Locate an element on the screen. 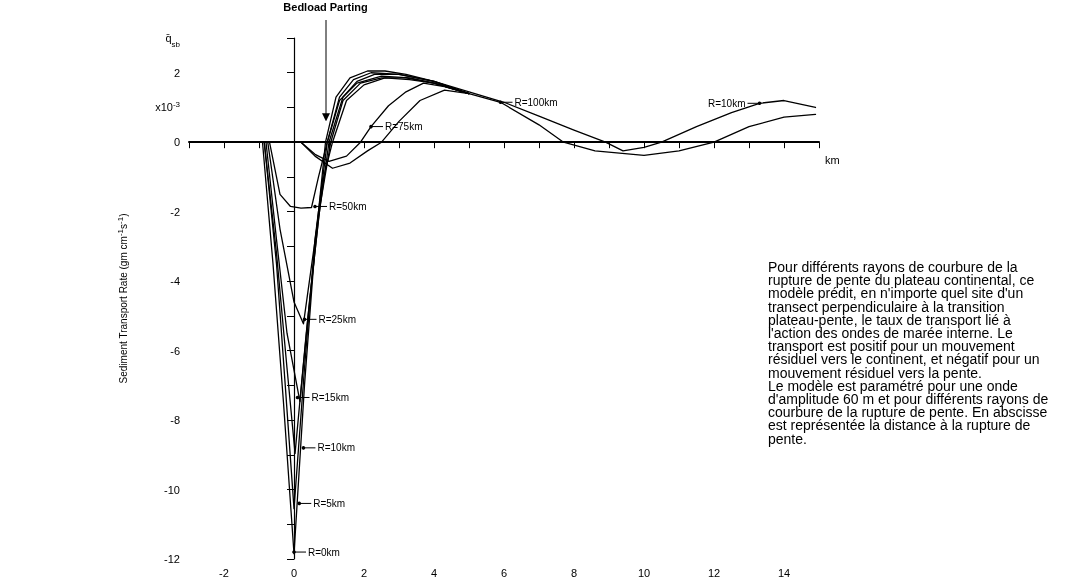 Image resolution: width=1091 pixels, height=578 pixels. annotation: R=15km is located at coordinates (330, 397).